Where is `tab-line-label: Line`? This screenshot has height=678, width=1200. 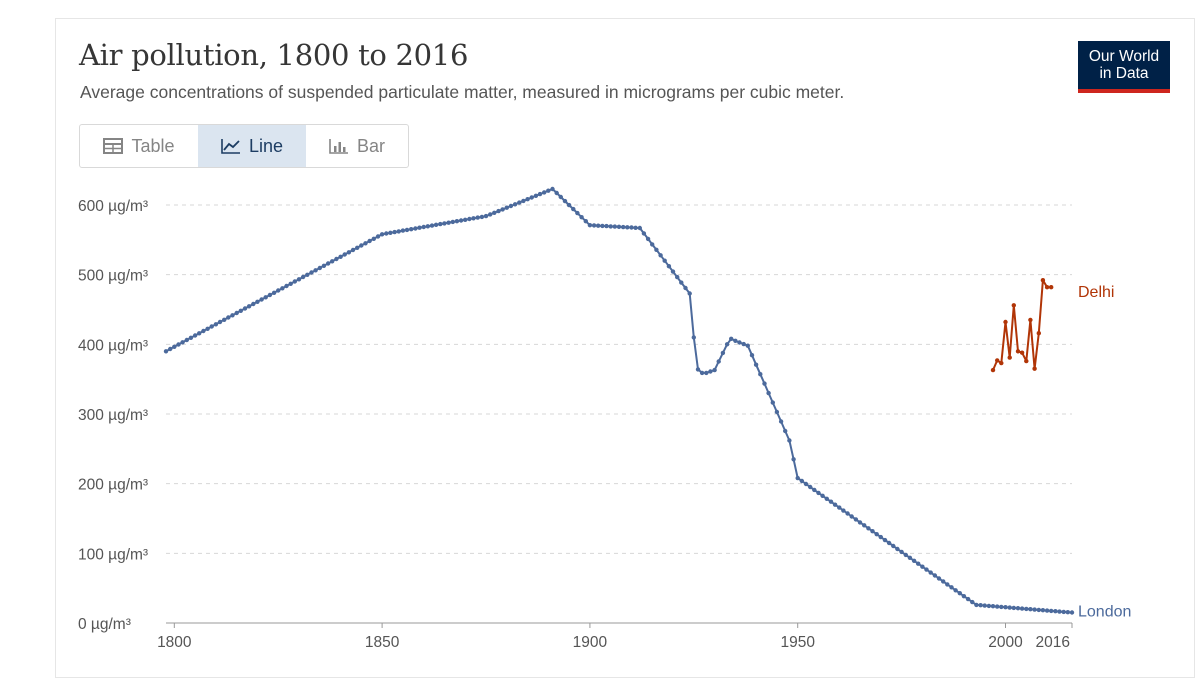 tab-line-label: Line is located at coordinates (266, 145).